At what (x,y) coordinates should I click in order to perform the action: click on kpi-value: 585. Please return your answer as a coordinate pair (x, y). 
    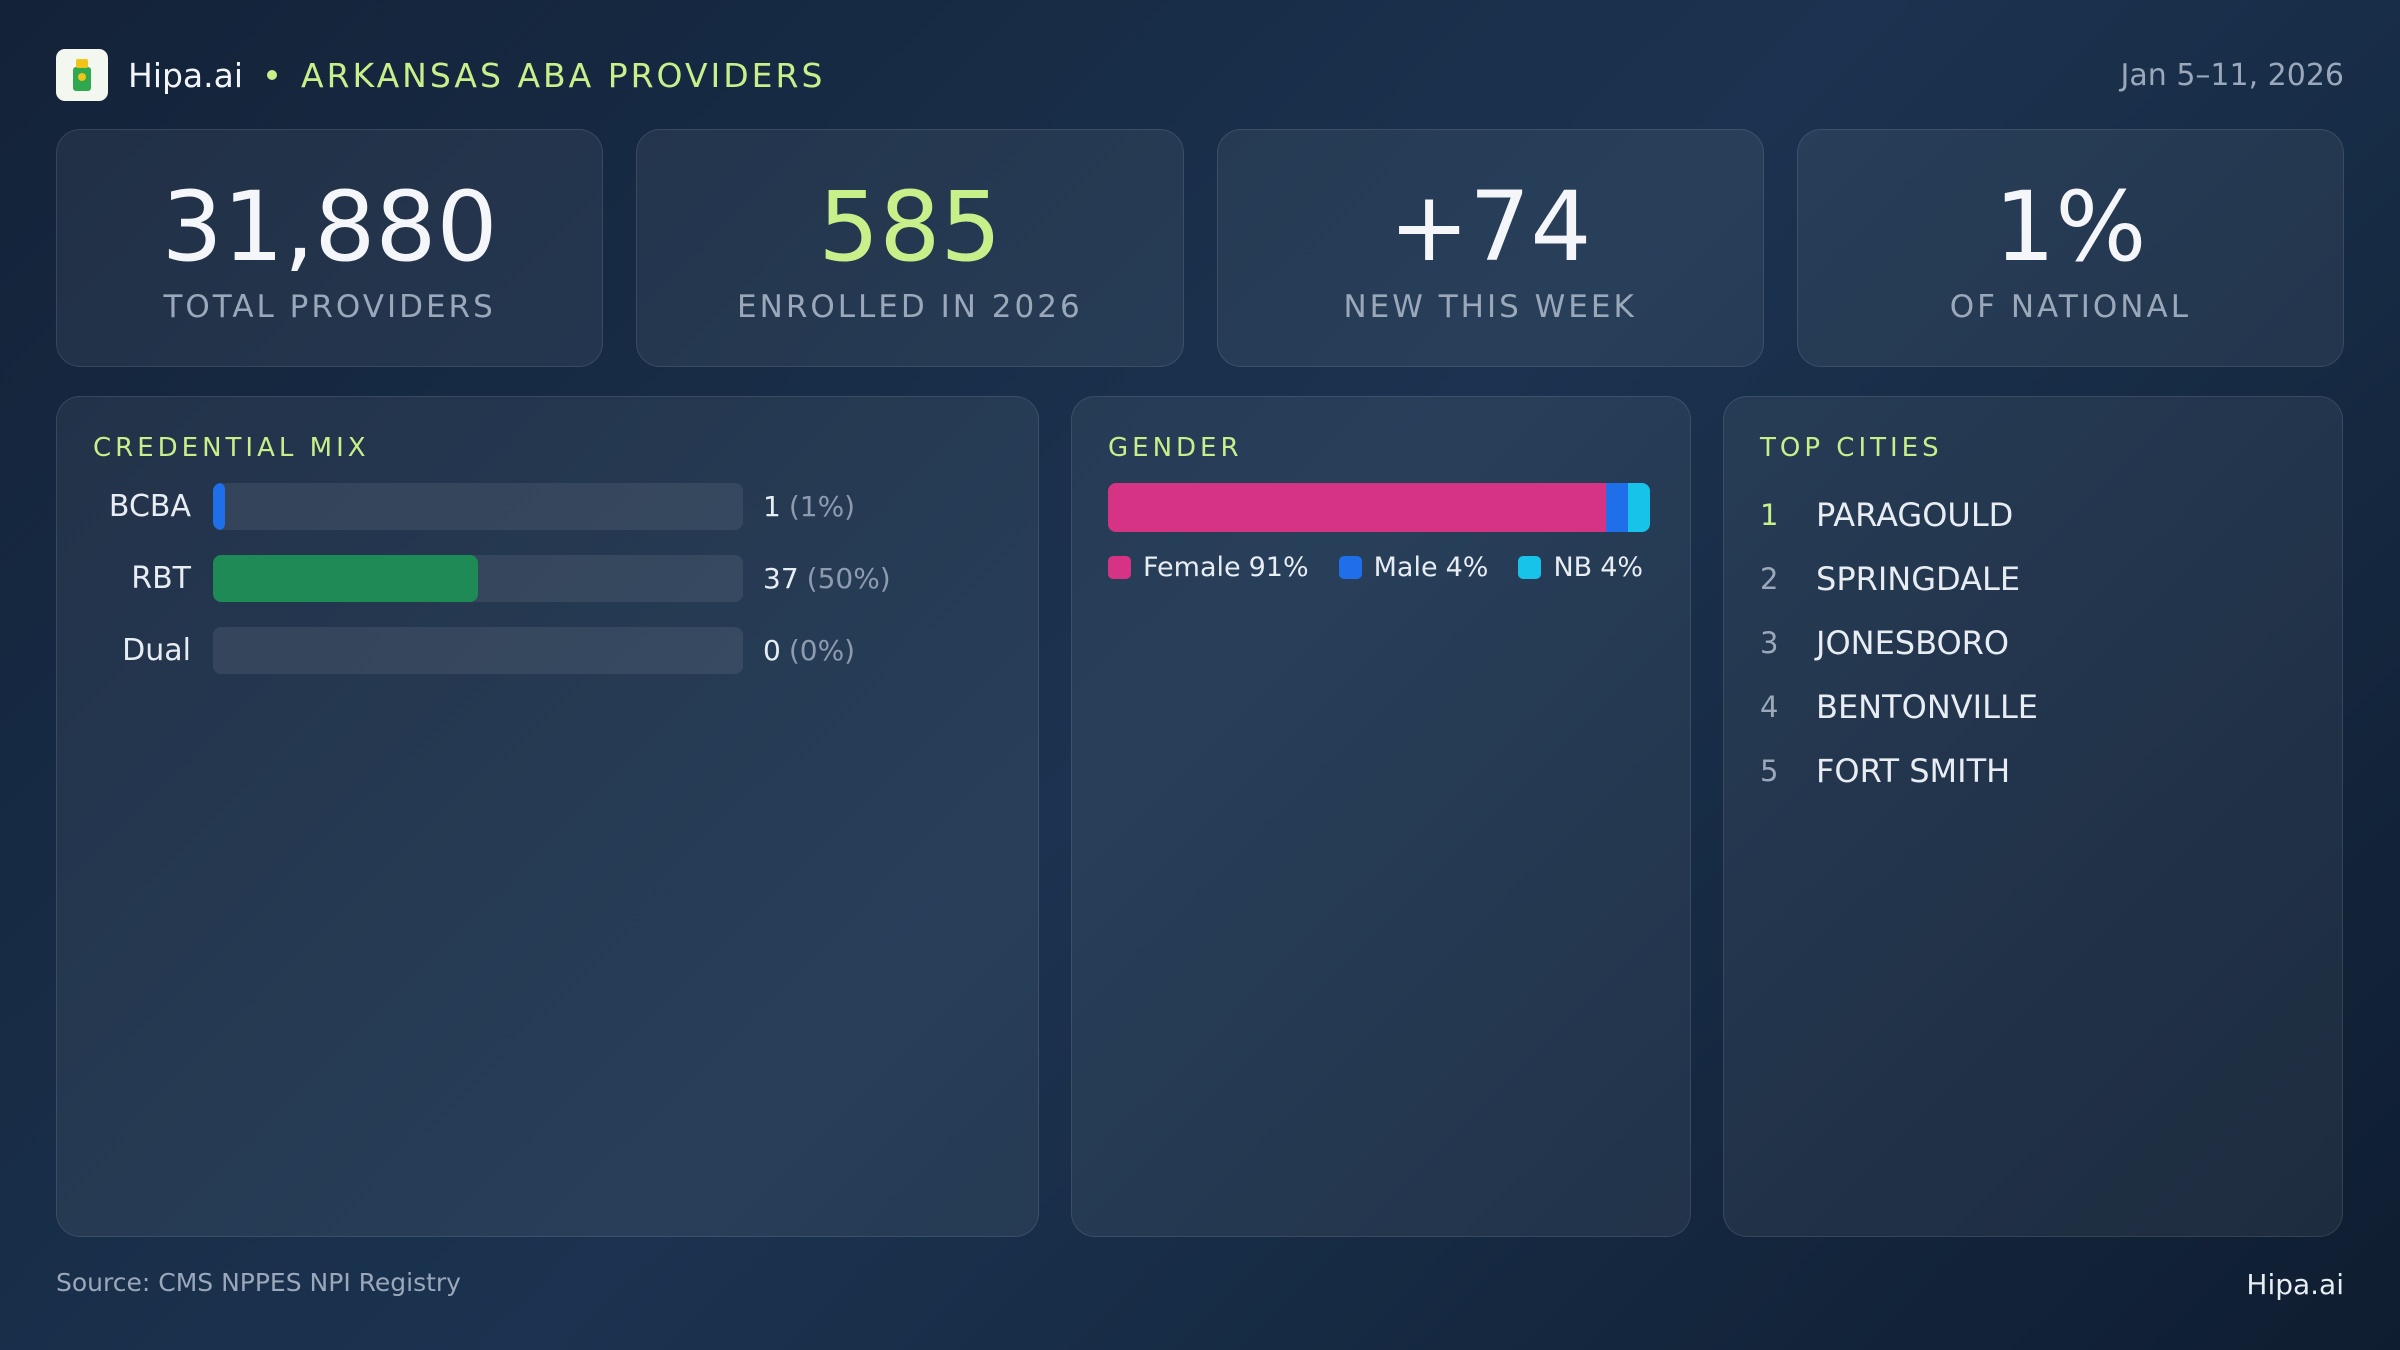
    Looking at the image, I should click on (910, 227).